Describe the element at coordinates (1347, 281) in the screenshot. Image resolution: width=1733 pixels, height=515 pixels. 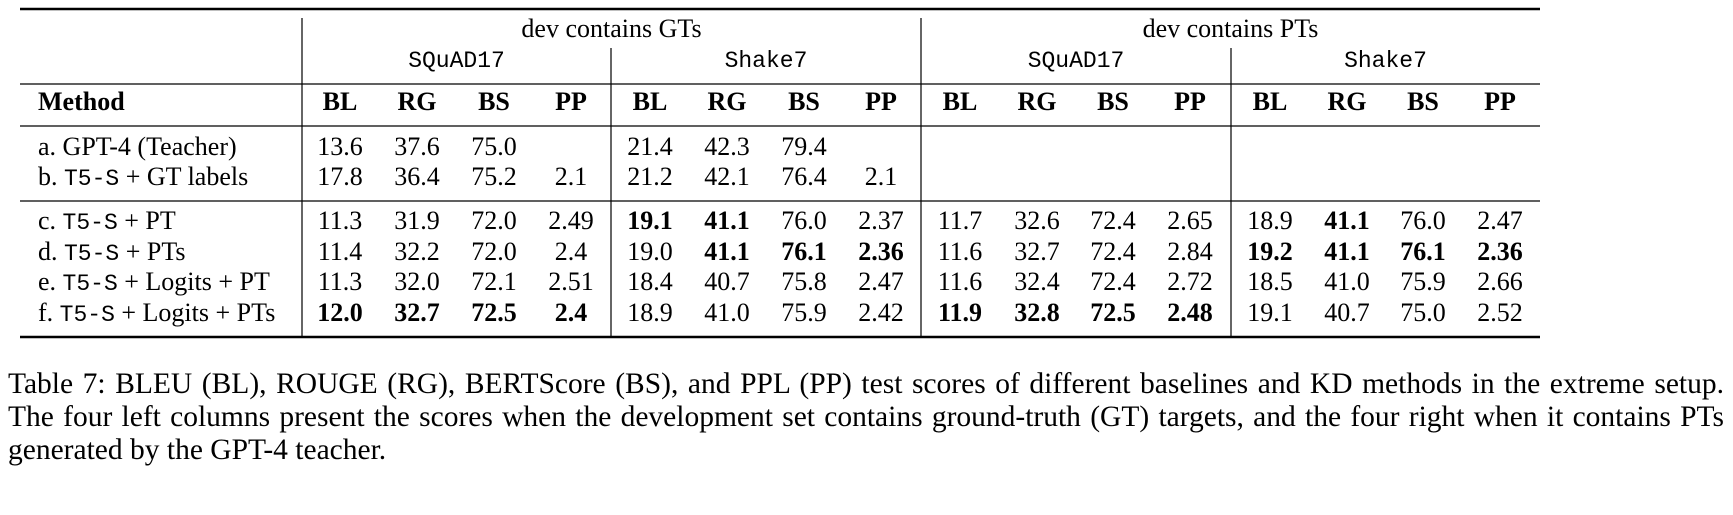
I see `score-cell: 41.0` at that location.